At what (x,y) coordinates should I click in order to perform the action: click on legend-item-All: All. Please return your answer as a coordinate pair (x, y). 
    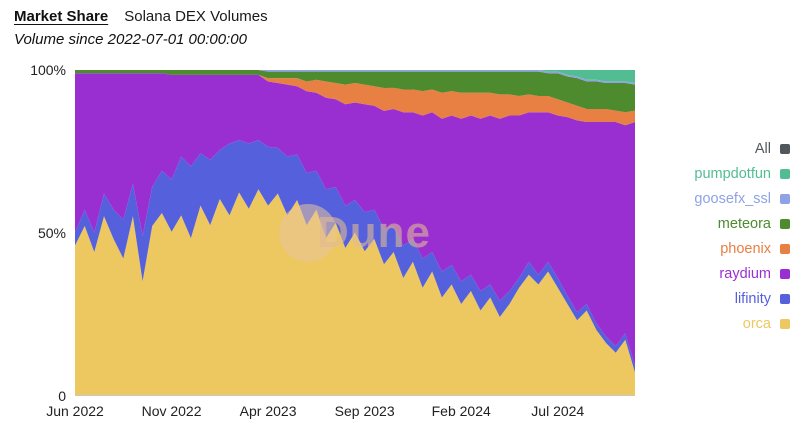
    Looking at the image, I should click on (772, 148).